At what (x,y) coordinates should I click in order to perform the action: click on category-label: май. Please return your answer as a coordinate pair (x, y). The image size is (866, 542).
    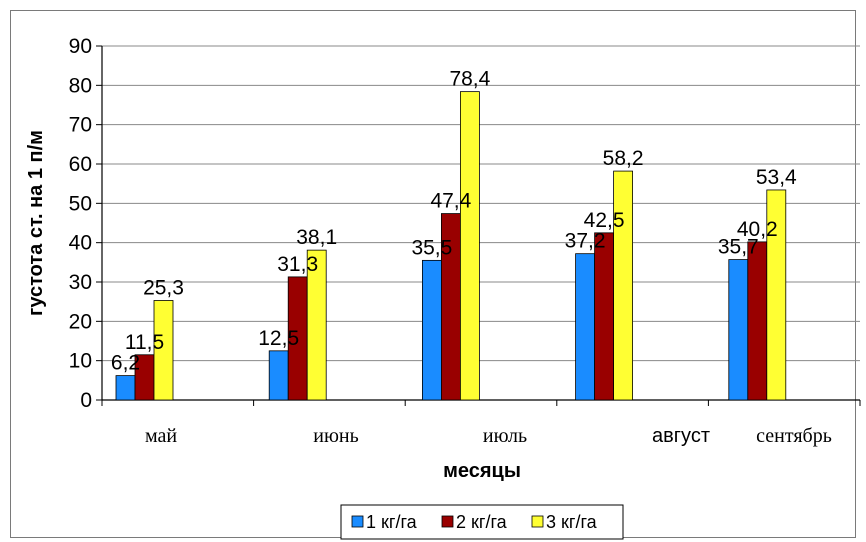
    Looking at the image, I should click on (161, 436).